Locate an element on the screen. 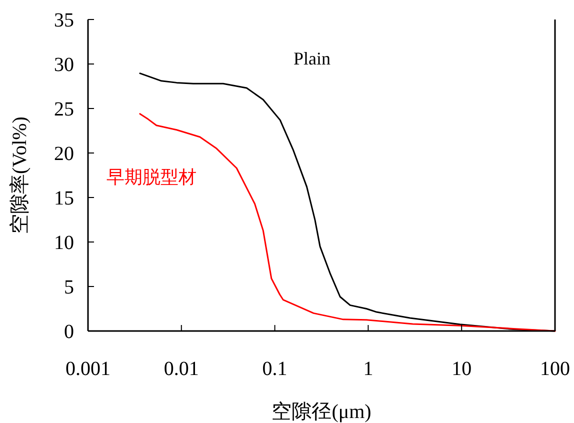 The height and width of the screenshot is (423, 574). y-tick-label: 35 is located at coordinates (64, 21).